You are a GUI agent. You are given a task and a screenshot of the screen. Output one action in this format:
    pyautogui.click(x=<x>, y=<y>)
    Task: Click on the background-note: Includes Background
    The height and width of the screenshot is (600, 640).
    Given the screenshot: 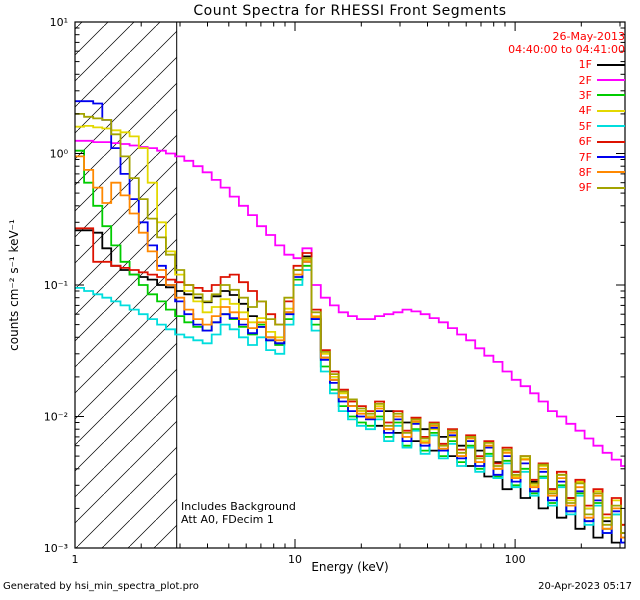 What is the action you would take?
    pyautogui.click(x=238, y=506)
    